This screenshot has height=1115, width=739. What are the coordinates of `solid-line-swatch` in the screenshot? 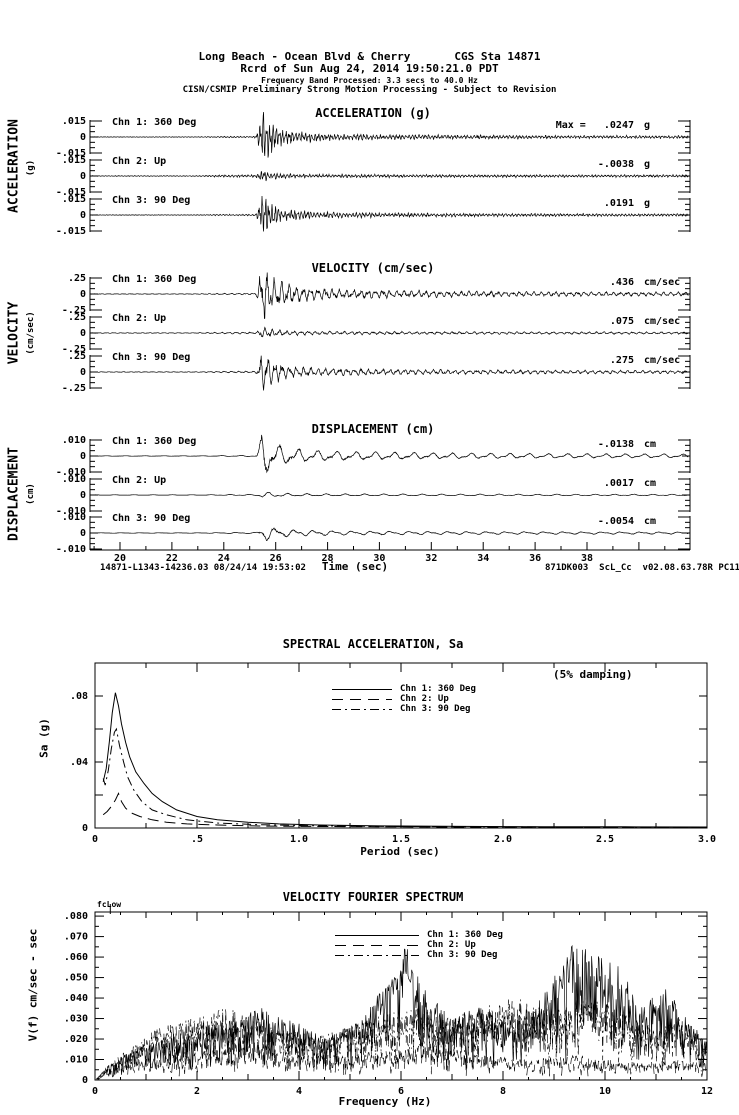 It's located at (377, 935).